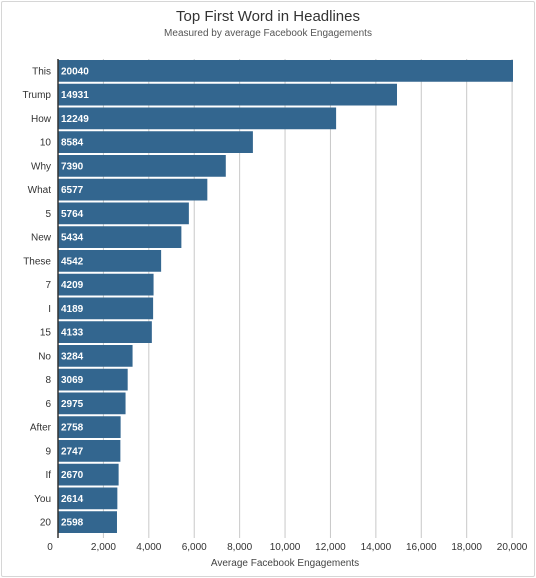 This screenshot has width=536, height=578. I want to click on value-label: 5434, so click(72, 238).